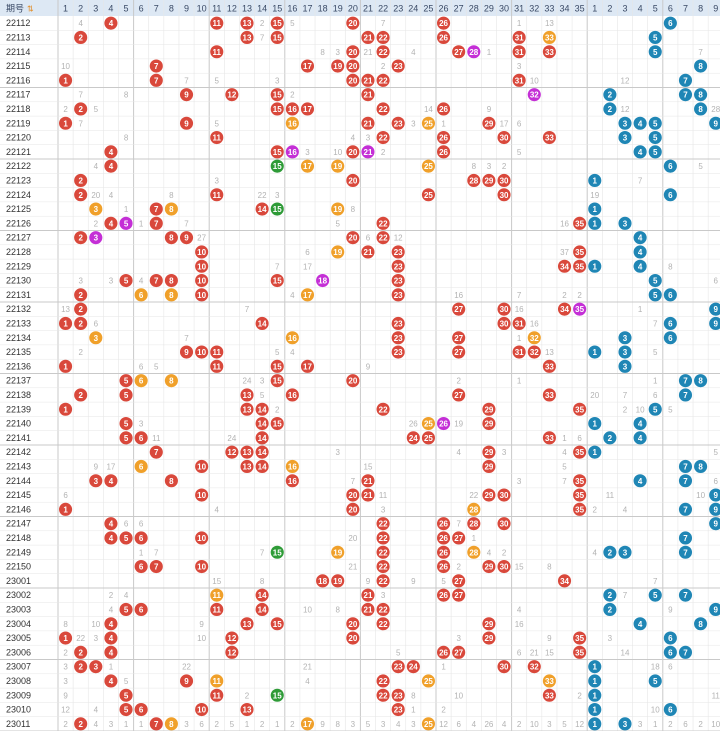 This screenshot has height=731, width=720. I want to click on issue-number: 22140, so click(18, 424).